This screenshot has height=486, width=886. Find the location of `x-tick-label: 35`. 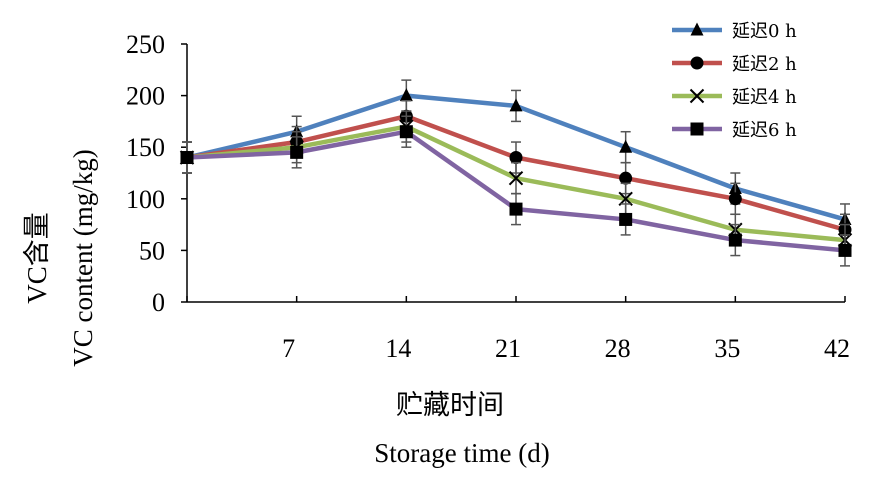

x-tick-label: 35 is located at coordinates (727, 348).